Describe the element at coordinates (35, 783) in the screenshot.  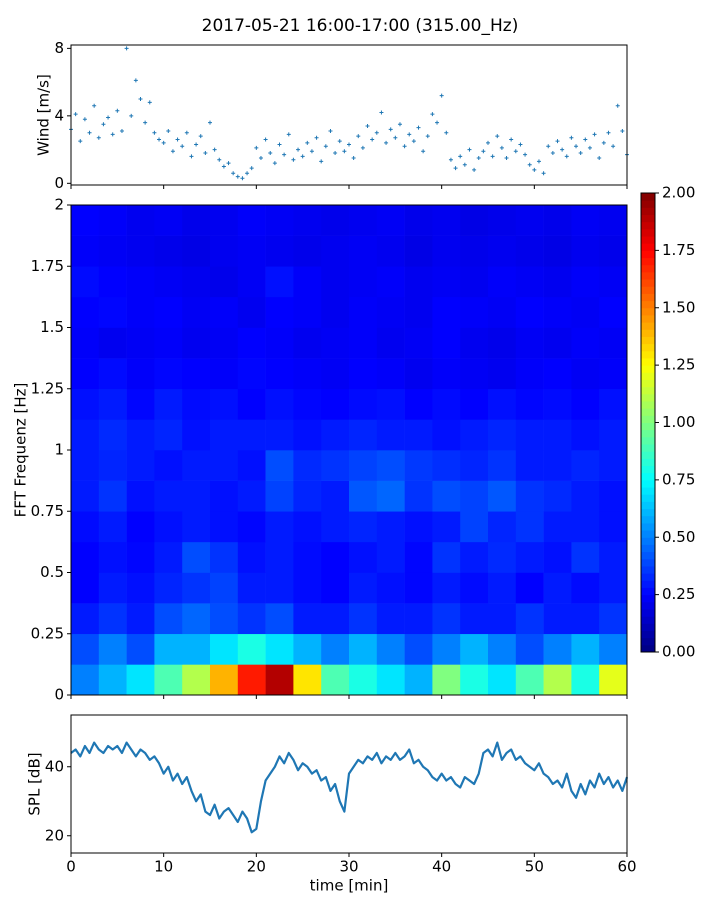
I see `y-axis-label: SPL [dB]` at that location.